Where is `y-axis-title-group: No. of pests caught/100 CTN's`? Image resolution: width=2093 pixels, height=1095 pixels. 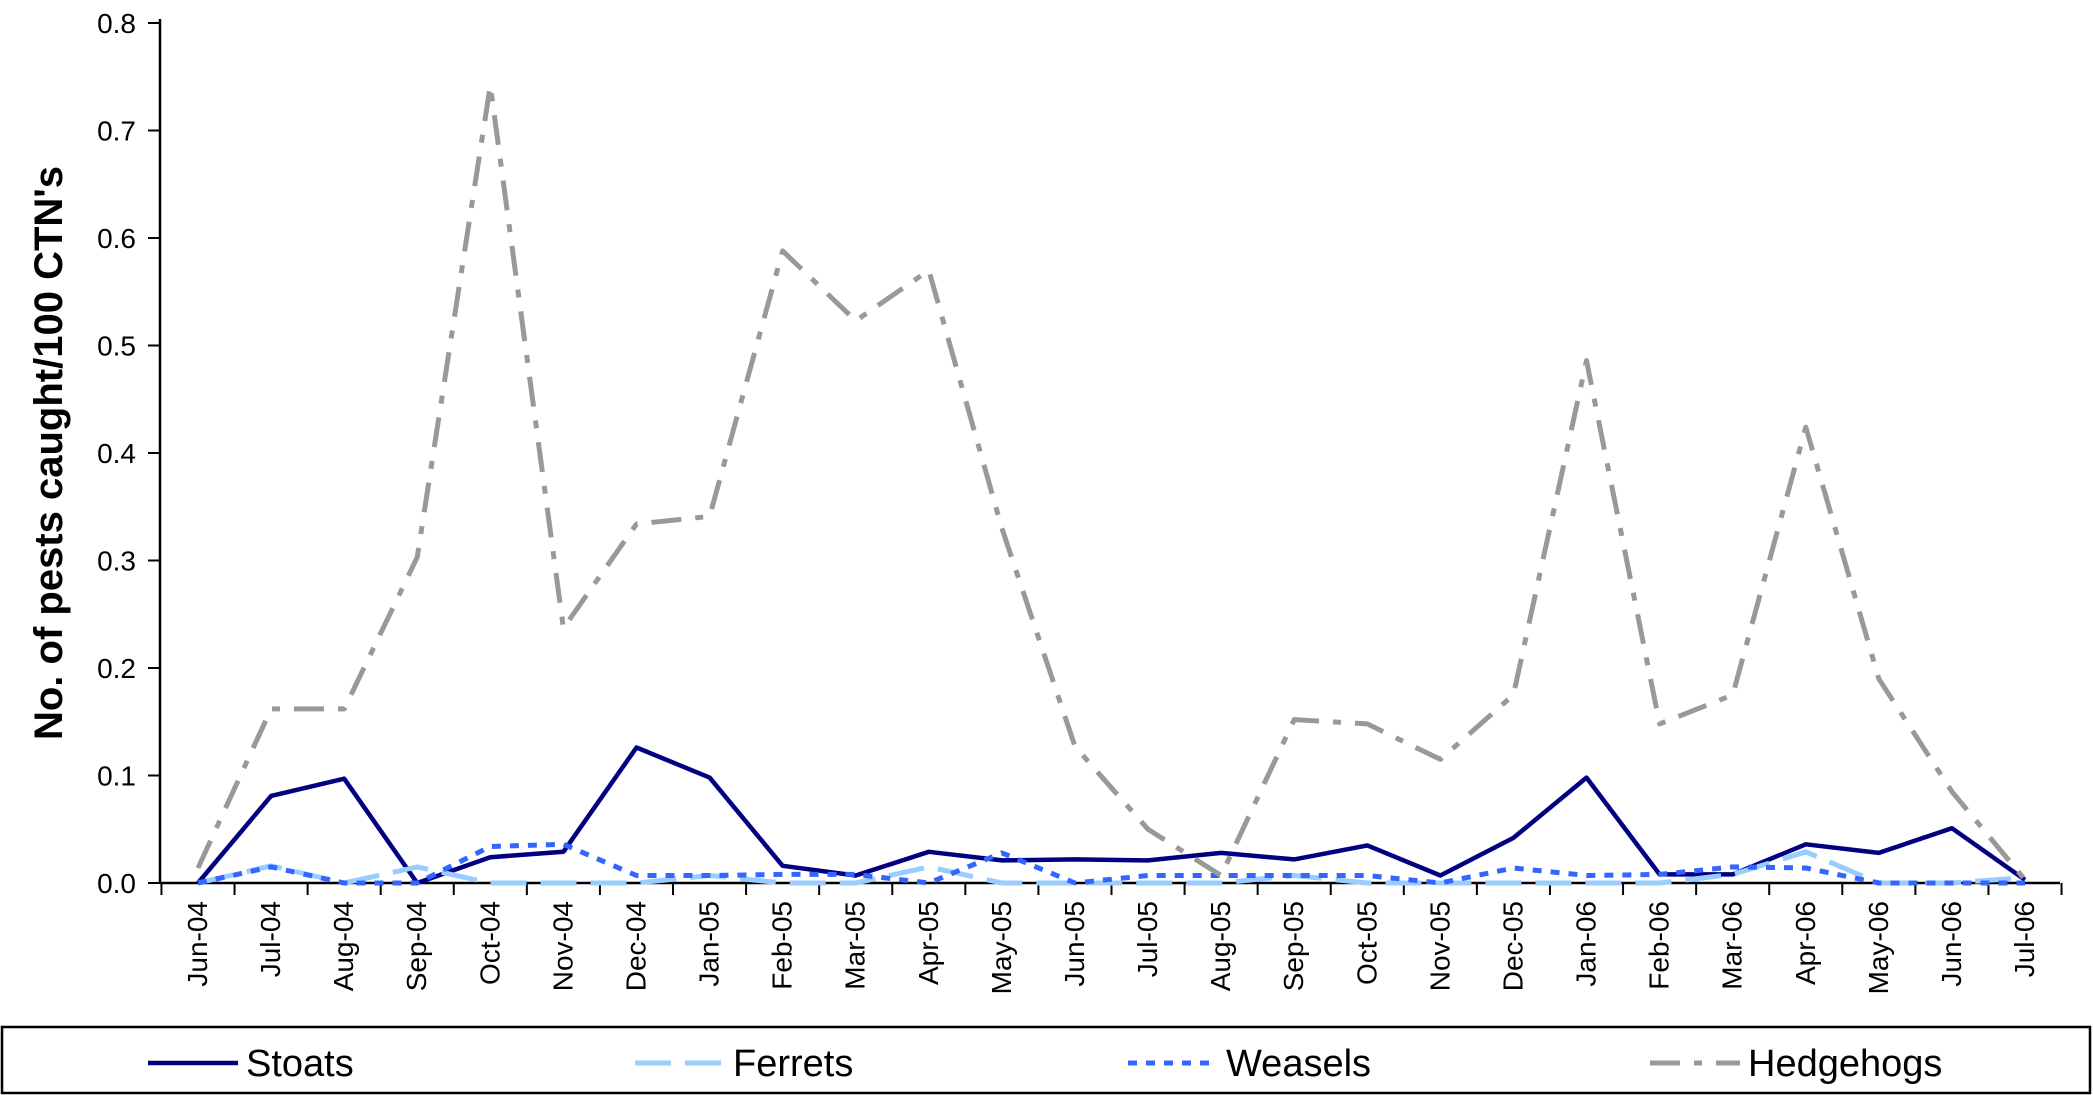
y-axis-title-group: No. of pests caught/100 CTN's is located at coordinates (49, 453).